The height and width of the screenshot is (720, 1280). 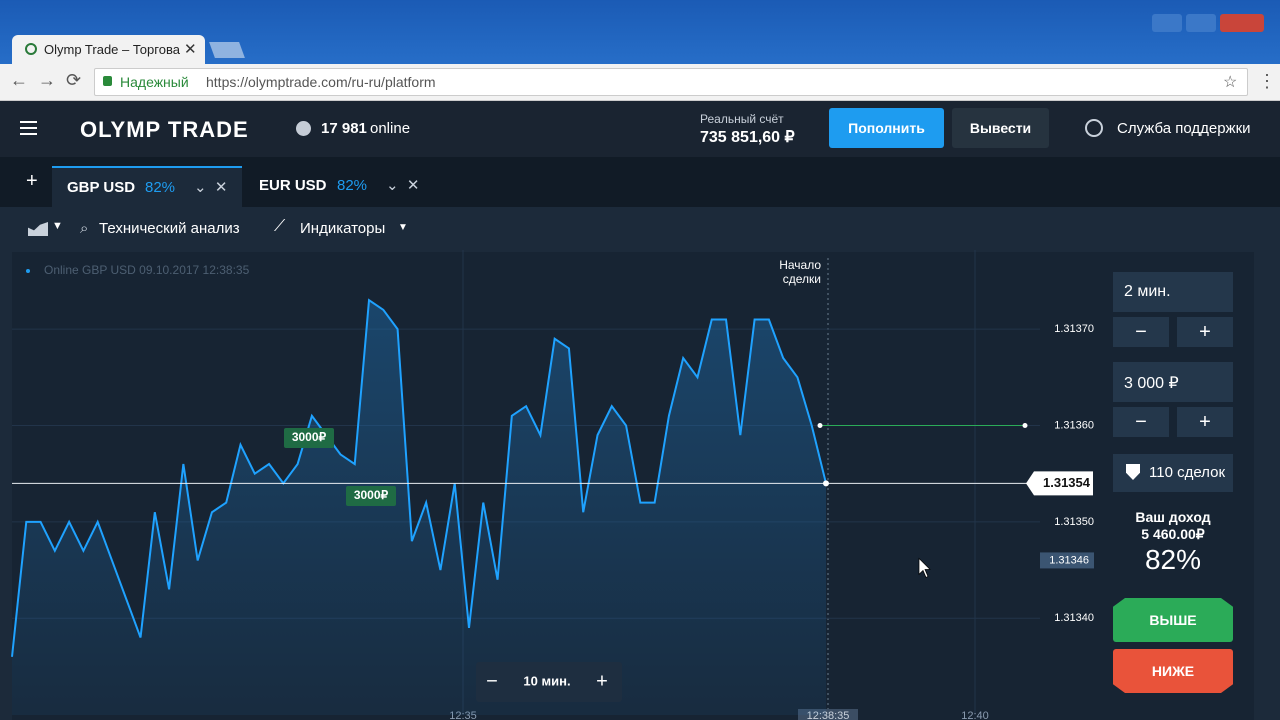 I want to click on asset-tab-active: GBP USD 82% ⌄ ✕, so click(x=147, y=187).